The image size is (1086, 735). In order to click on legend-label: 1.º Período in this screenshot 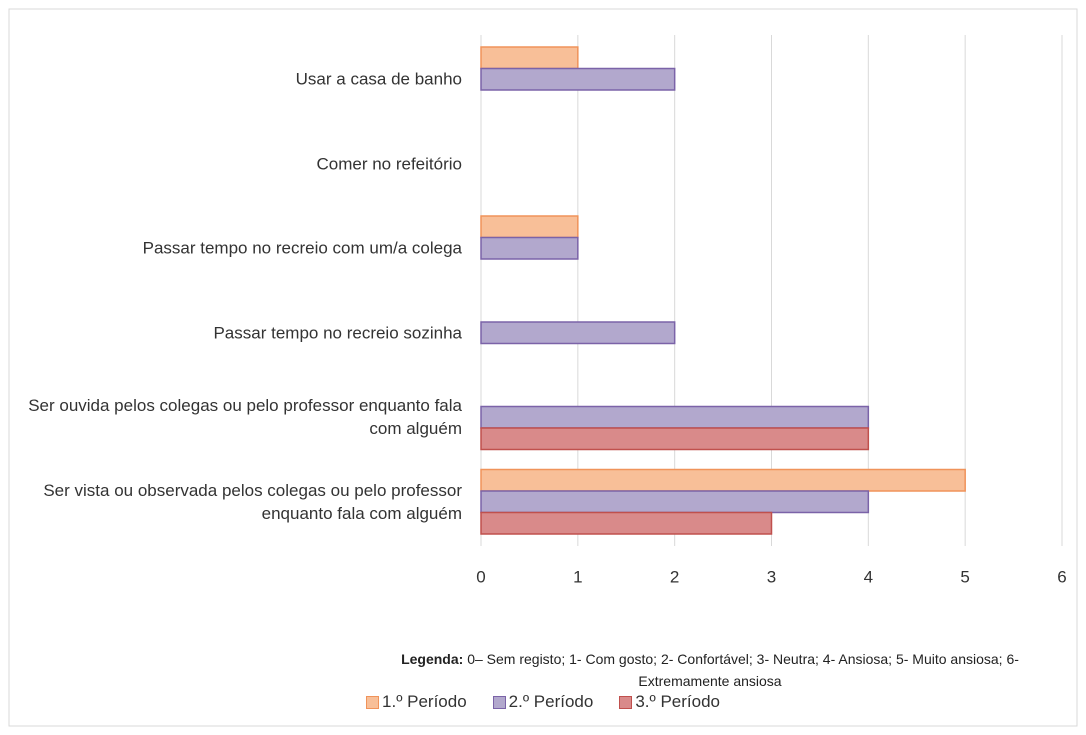, I will do `click(424, 701)`.